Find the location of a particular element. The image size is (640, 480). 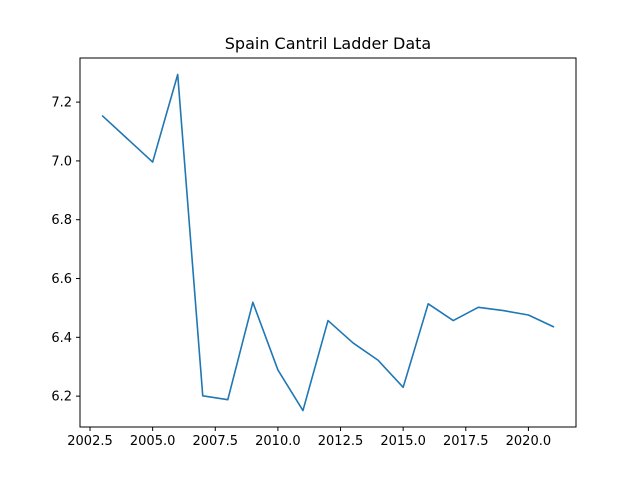

y-tick-label: 6.4 is located at coordinates (61, 338).